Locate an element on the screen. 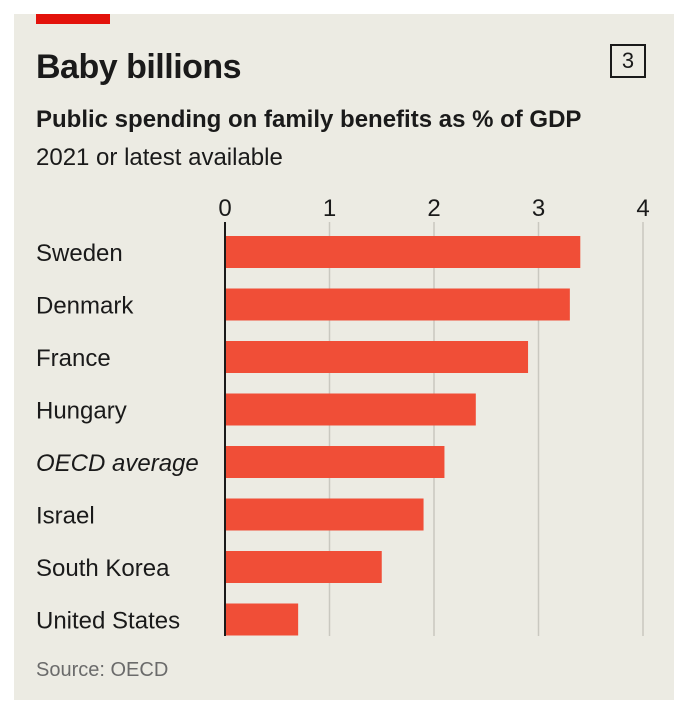 The image size is (690, 714). brand-red-tag is located at coordinates (73, 19).